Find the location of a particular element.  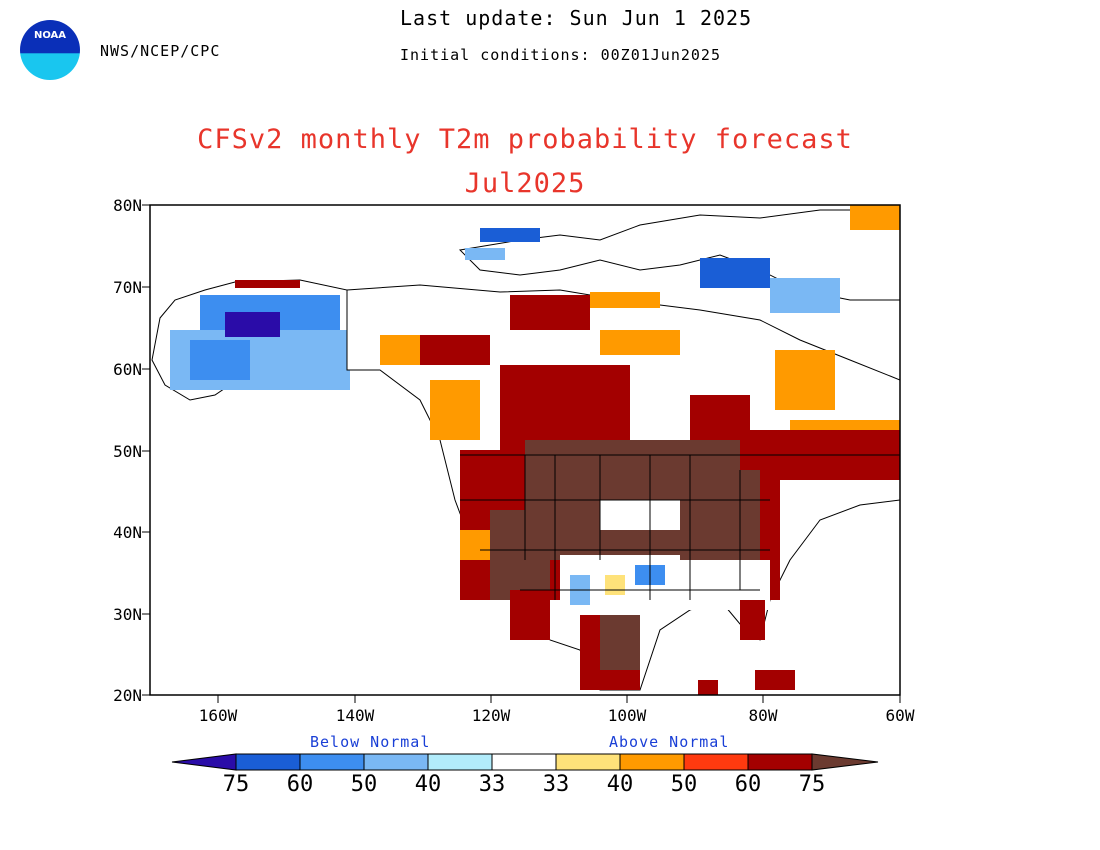

agency-label: NWS/NCEP/CPC is located at coordinates (160, 51).